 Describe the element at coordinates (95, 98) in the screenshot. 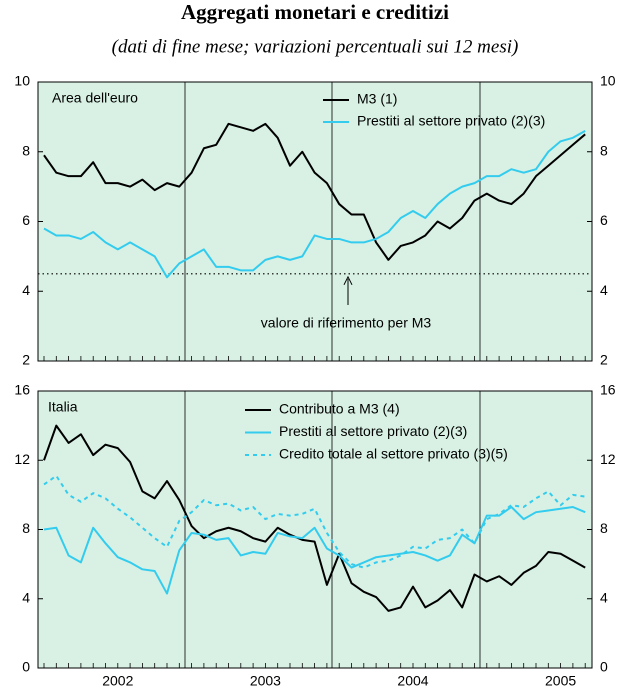

I see `panel-label: Area dell'euro` at that location.